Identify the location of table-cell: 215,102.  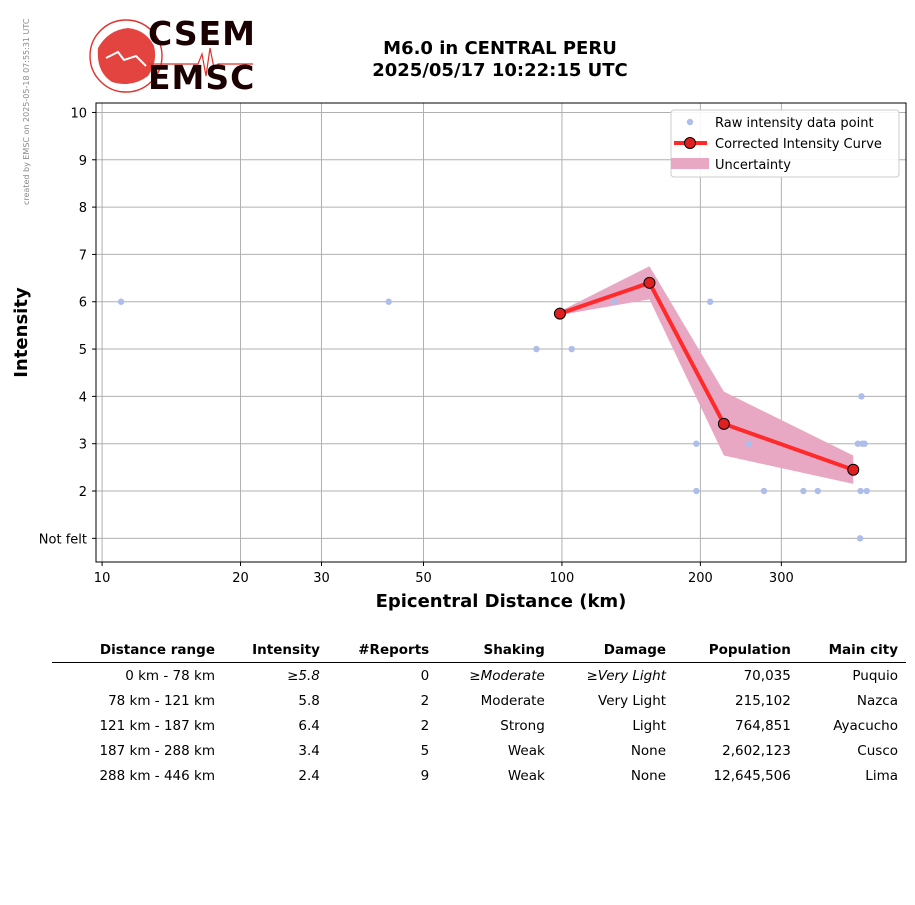
(763, 700).